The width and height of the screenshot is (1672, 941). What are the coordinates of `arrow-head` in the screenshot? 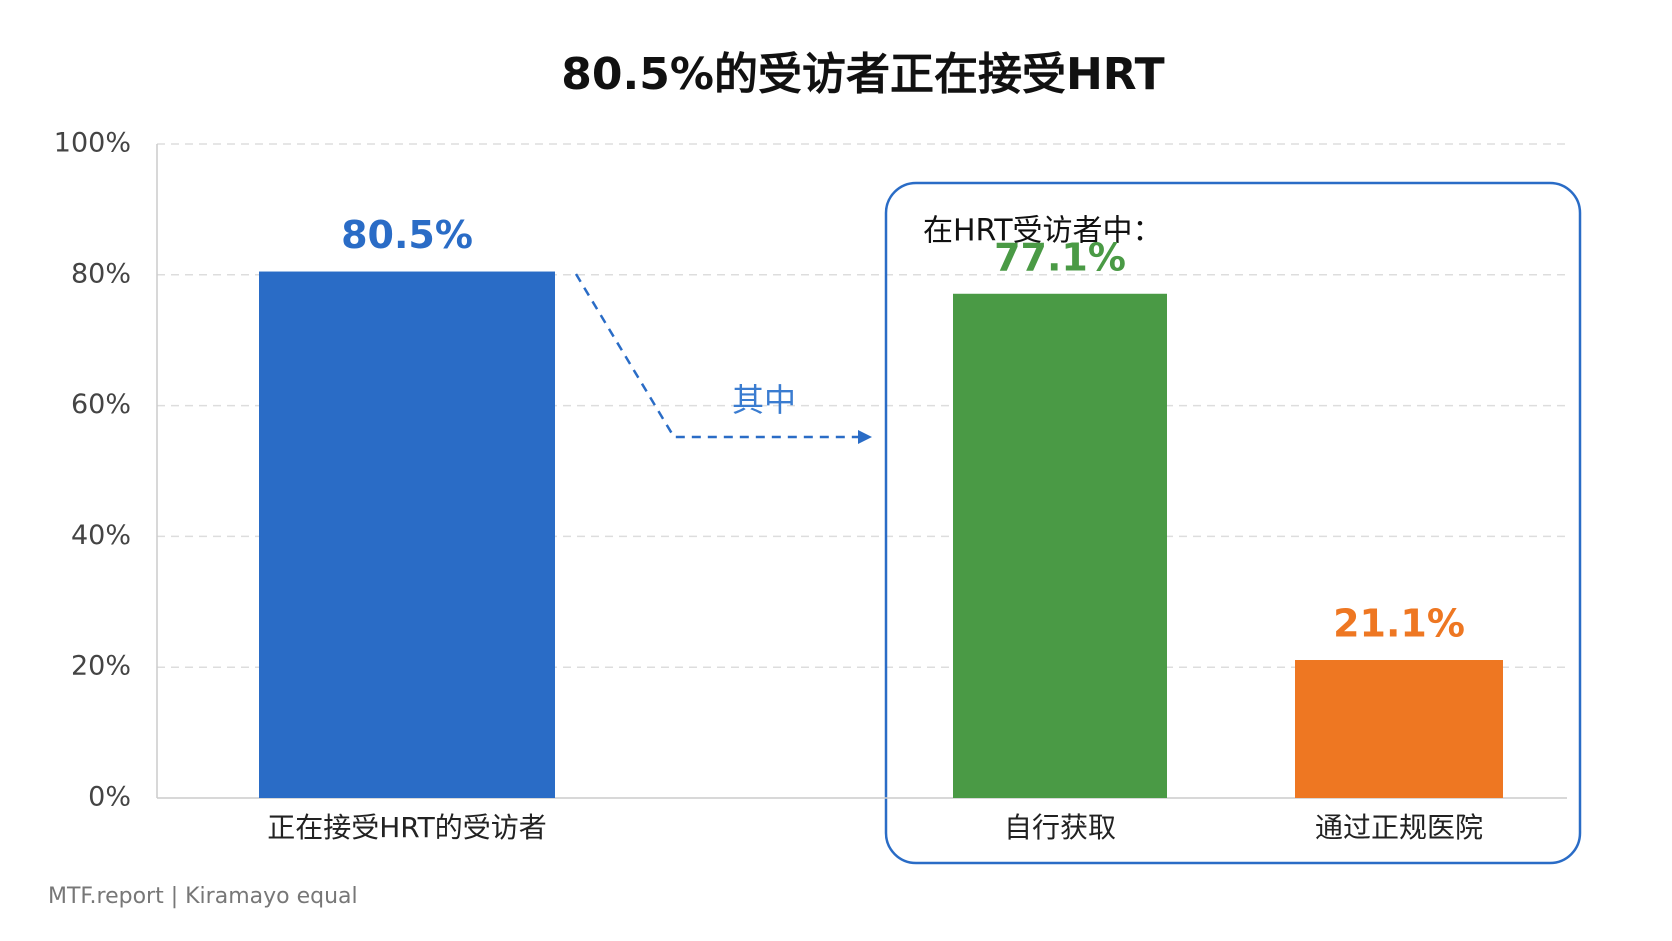 It's located at (865, 437).